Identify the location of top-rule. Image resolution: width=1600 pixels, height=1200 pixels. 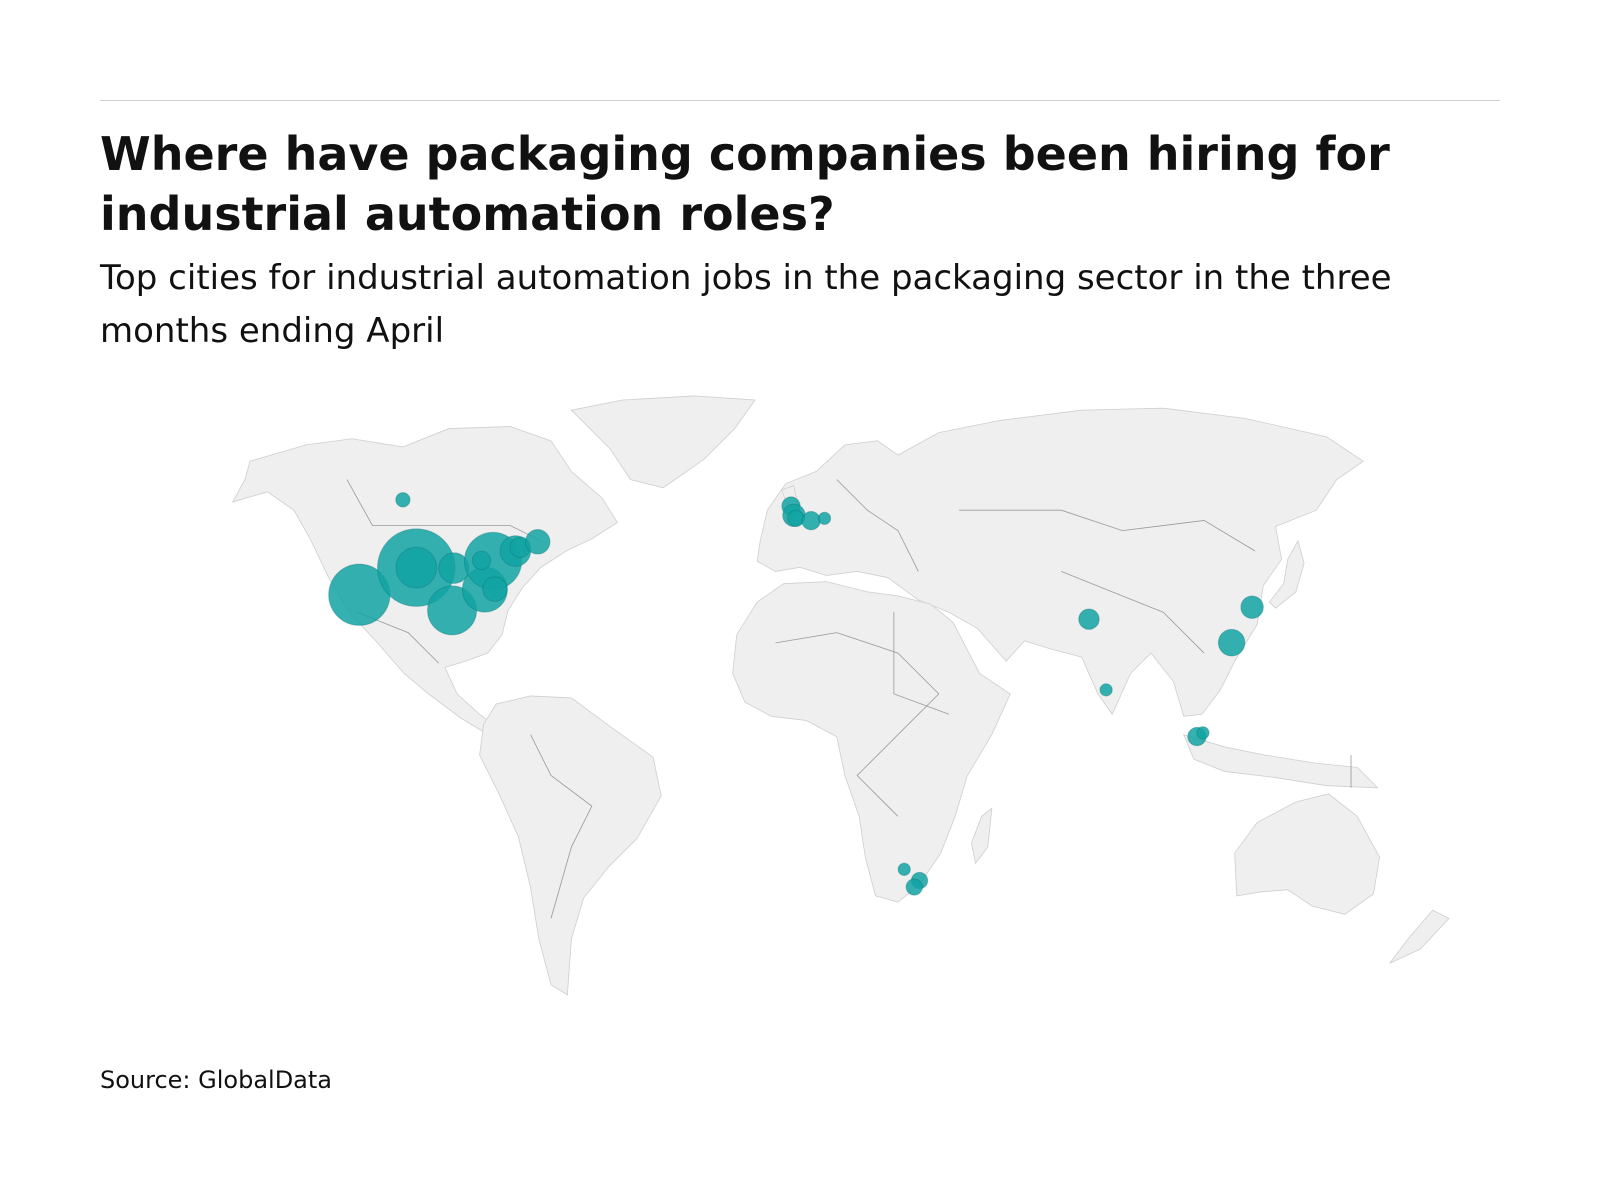
(800, 100).